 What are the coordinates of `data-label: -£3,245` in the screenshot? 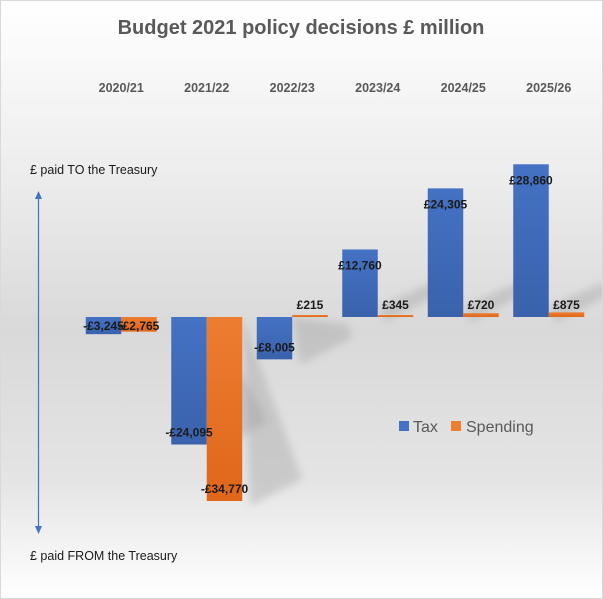 It's located at (103, 326).